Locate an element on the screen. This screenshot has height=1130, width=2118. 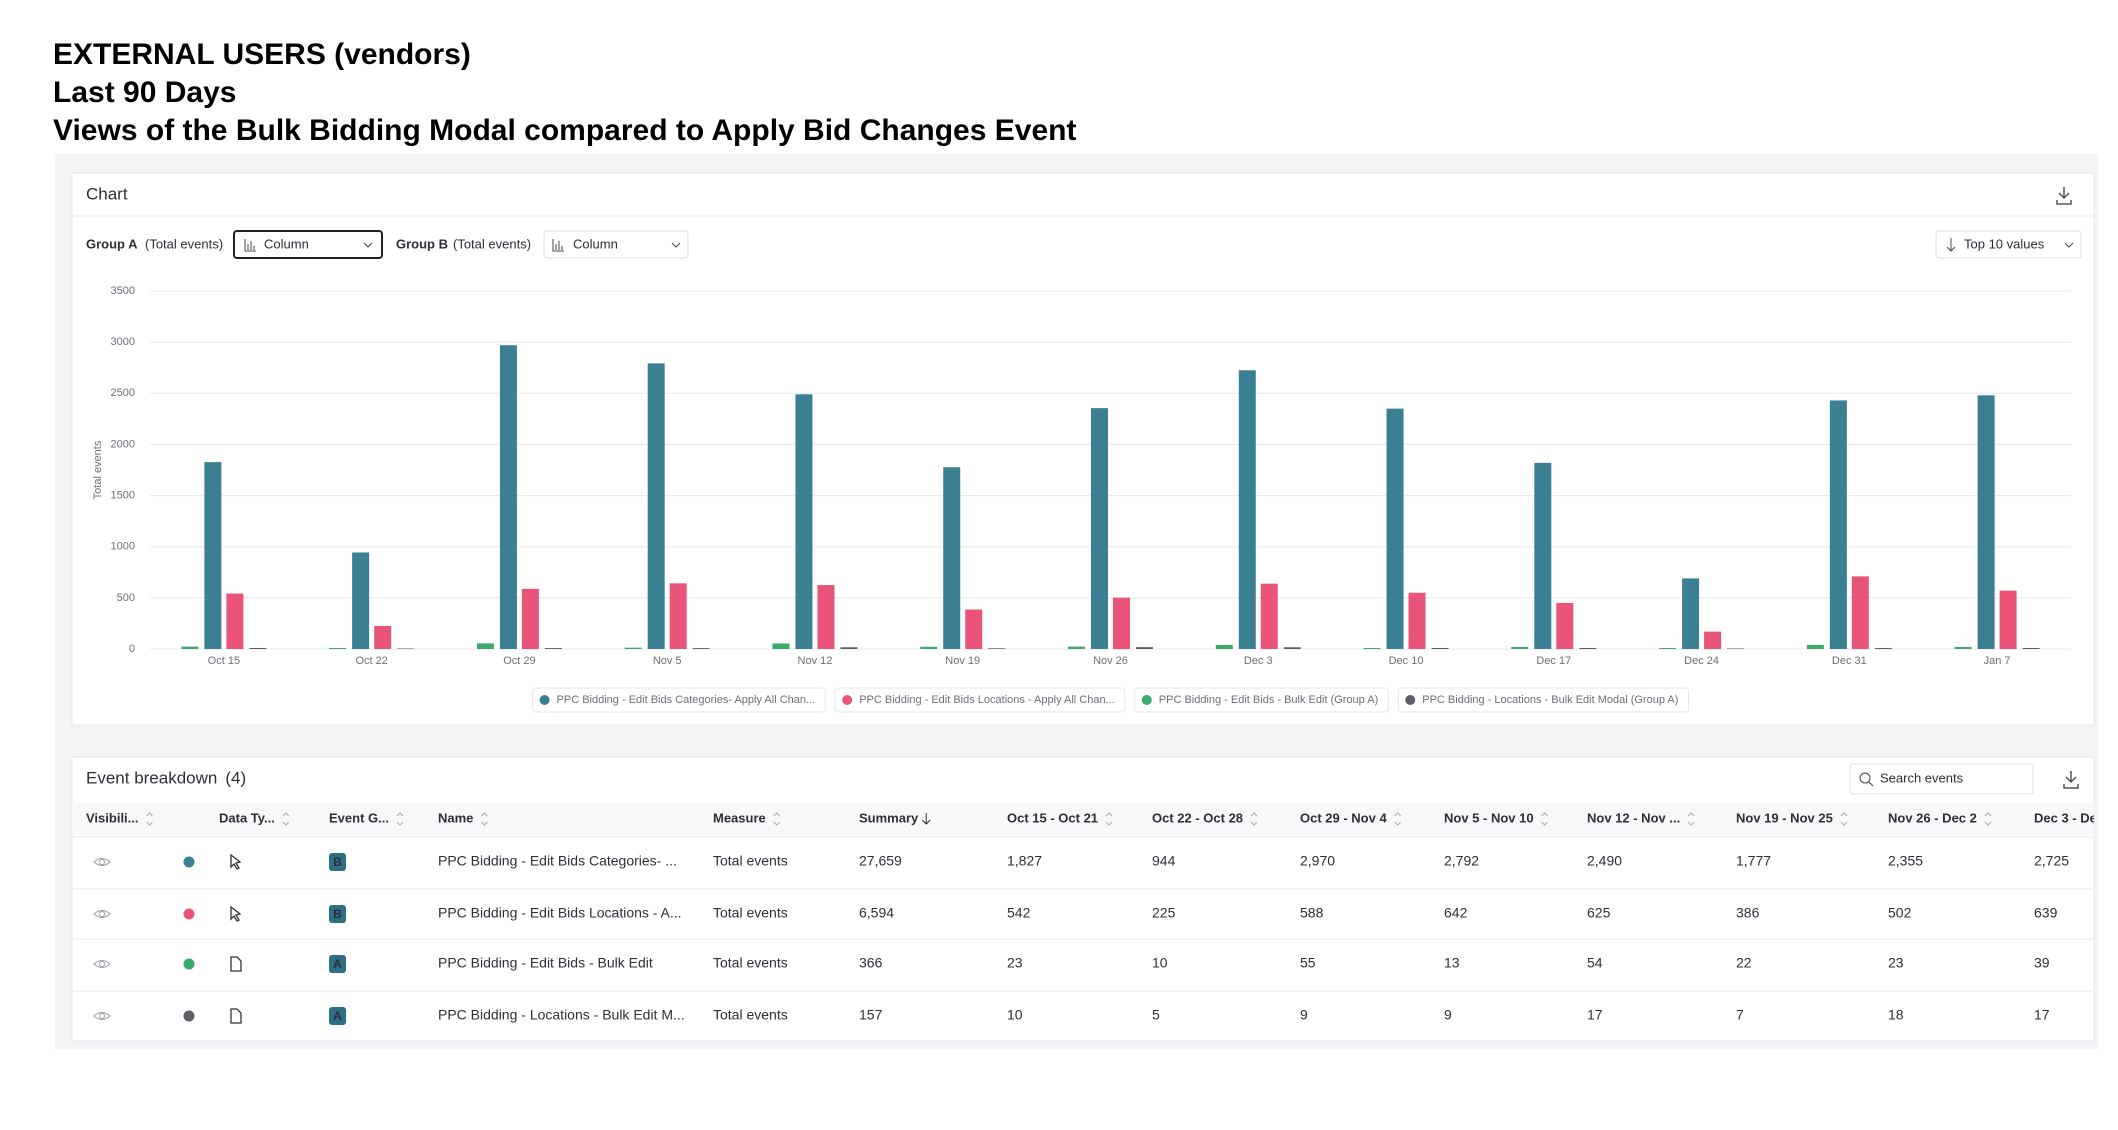
x-tick-label: Nov 5 is located at coordinates (667, 661).